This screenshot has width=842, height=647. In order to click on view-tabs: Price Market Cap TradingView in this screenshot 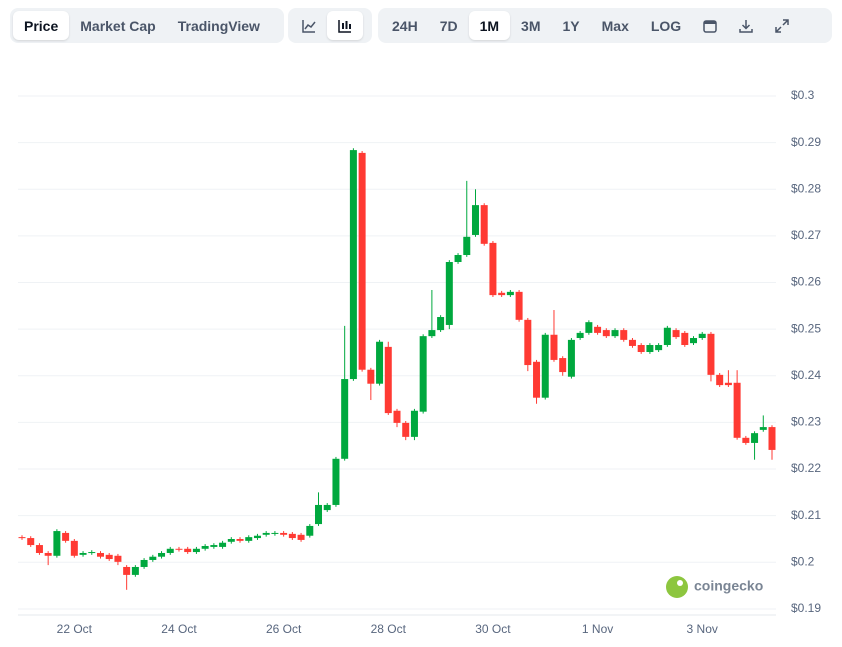, I will do `click(147, 25)`.